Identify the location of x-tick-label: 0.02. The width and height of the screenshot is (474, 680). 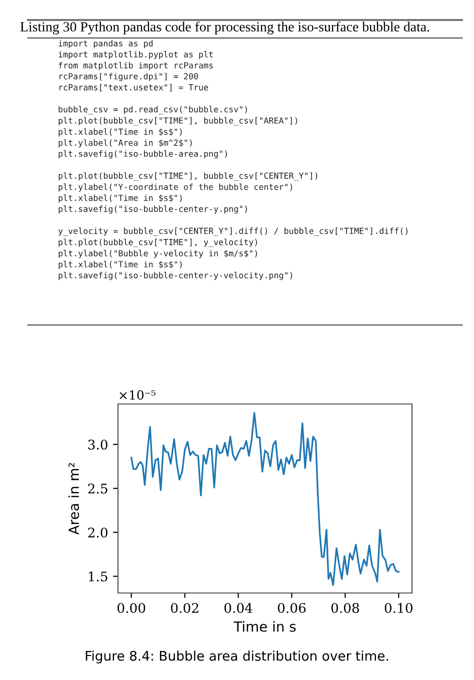
(184, 607).